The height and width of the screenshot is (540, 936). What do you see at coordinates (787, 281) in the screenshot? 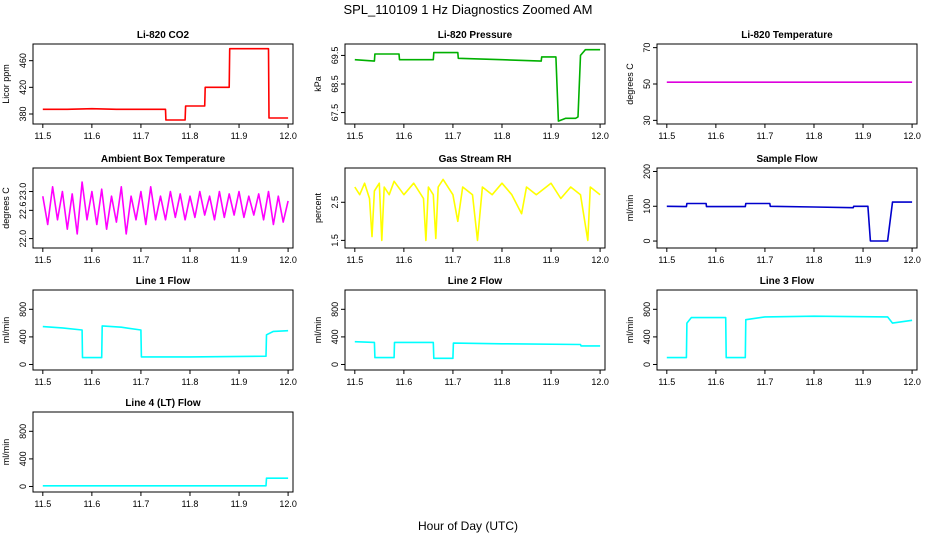
I see `panel-title: Line 3 Flow` at bounding box center [787, 281].